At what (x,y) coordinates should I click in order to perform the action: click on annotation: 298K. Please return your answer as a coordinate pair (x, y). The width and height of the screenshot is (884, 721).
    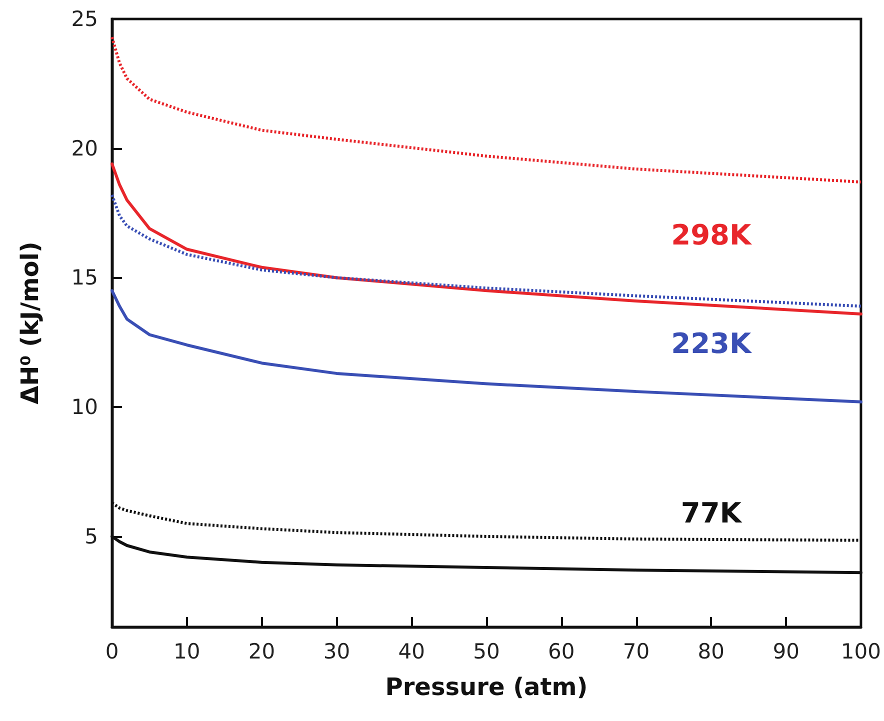
    Looking at the image, I should click on (712, 235).